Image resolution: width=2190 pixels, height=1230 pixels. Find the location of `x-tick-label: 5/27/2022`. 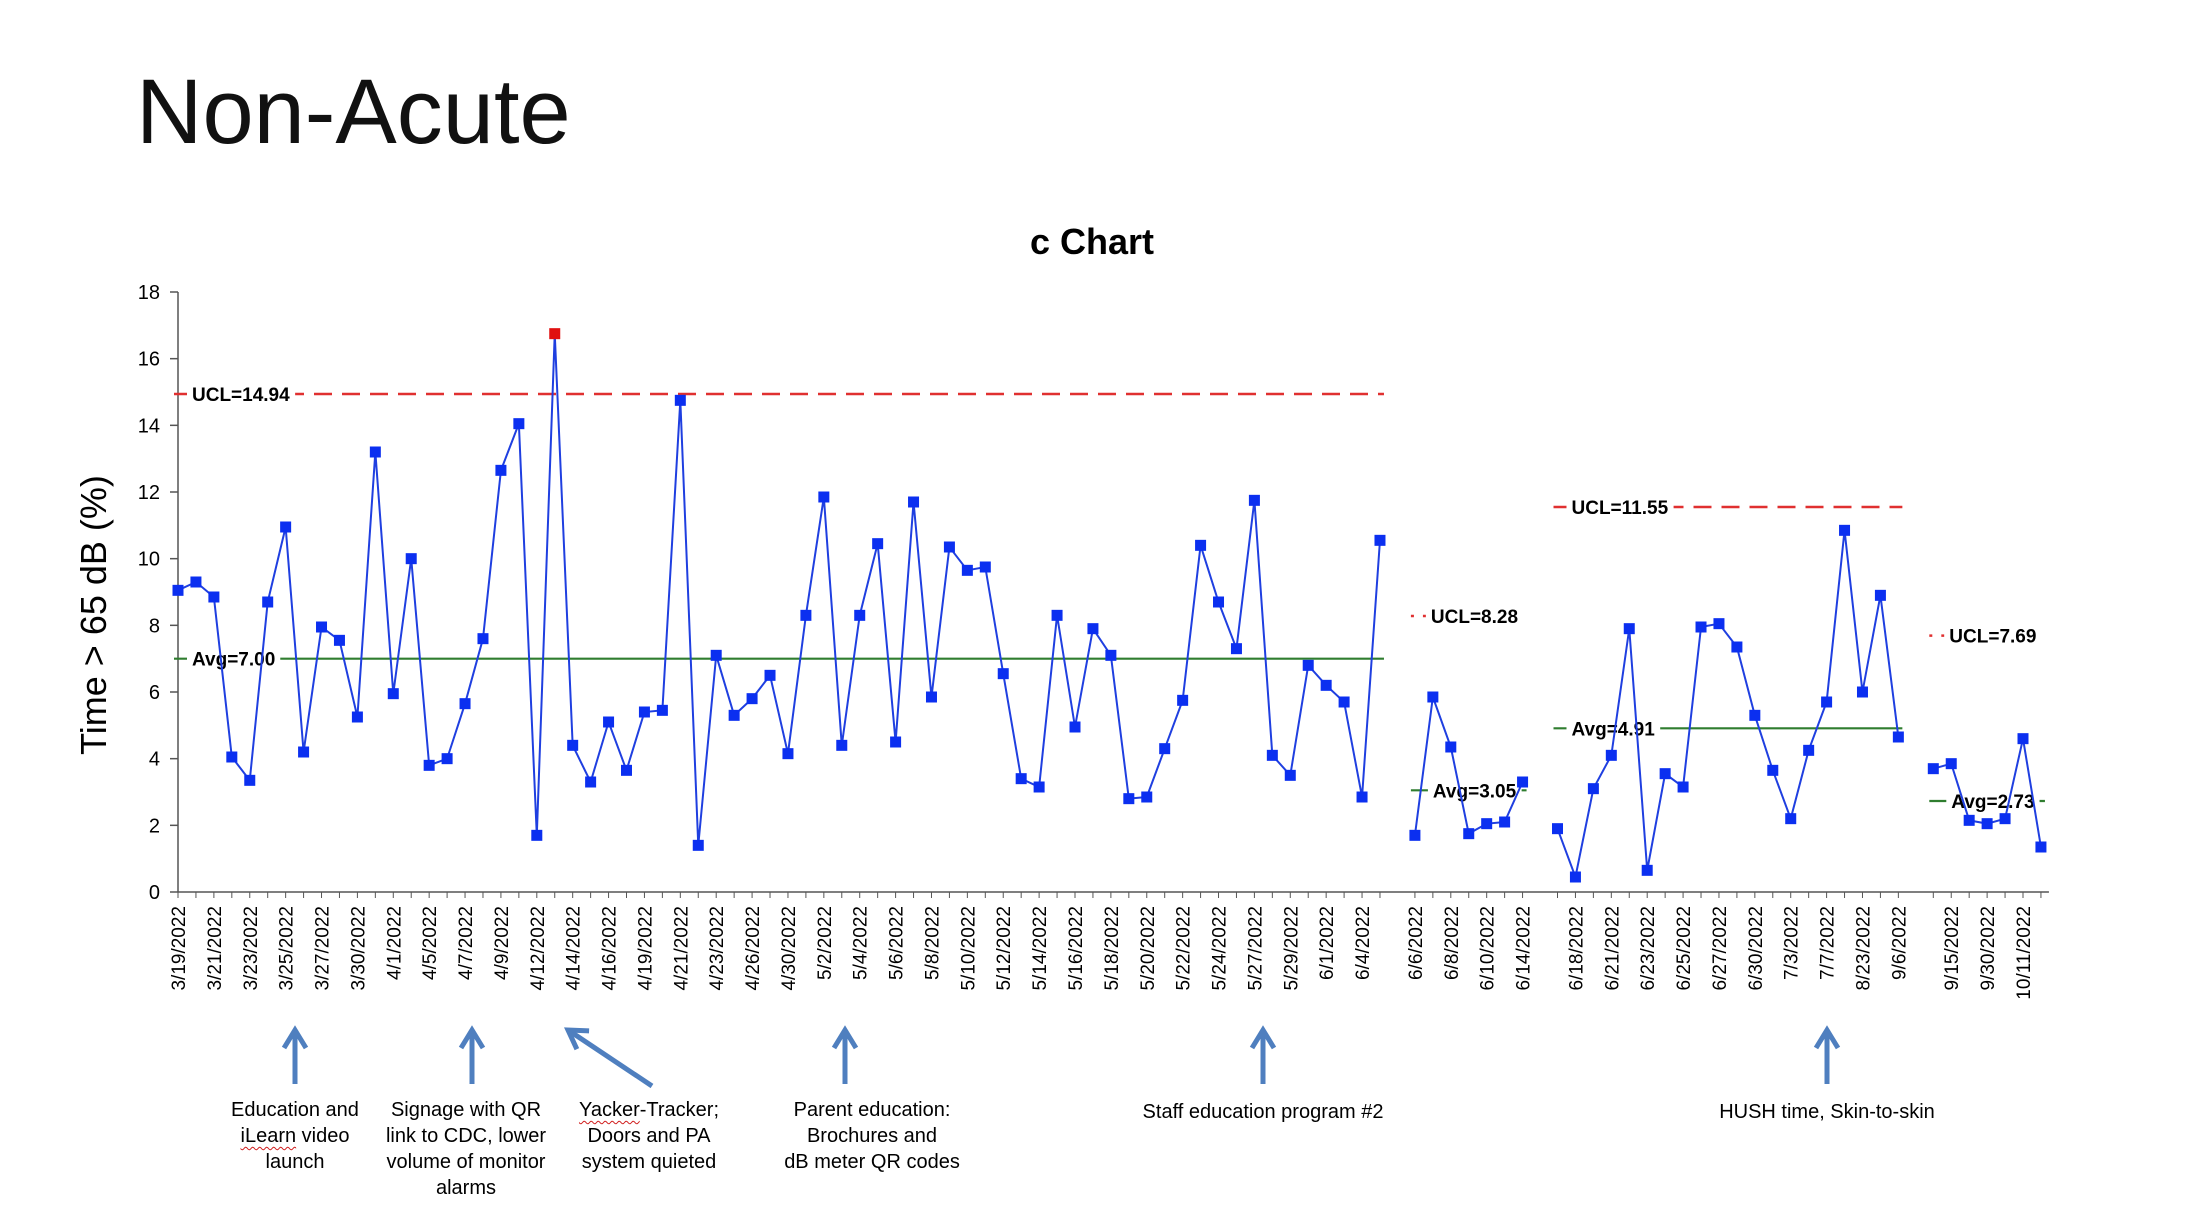

x-tick-label: 5/27/2022 is located at coordinates (1255, 948).